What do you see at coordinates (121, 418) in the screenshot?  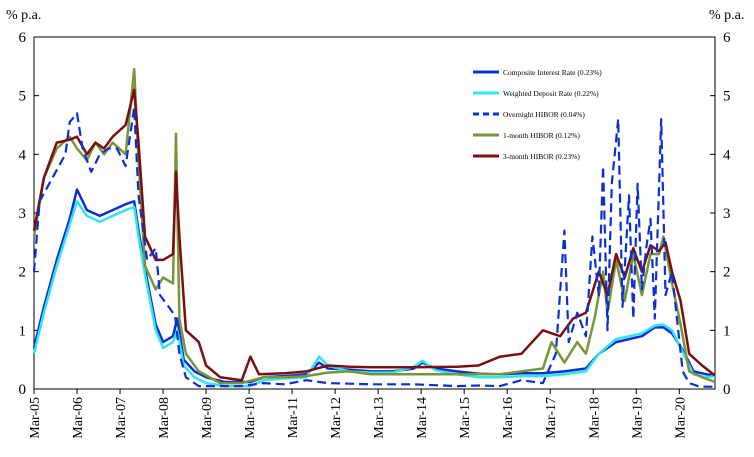 I see `x-tick-label: Mar-07` at bounding box center [121, 418].